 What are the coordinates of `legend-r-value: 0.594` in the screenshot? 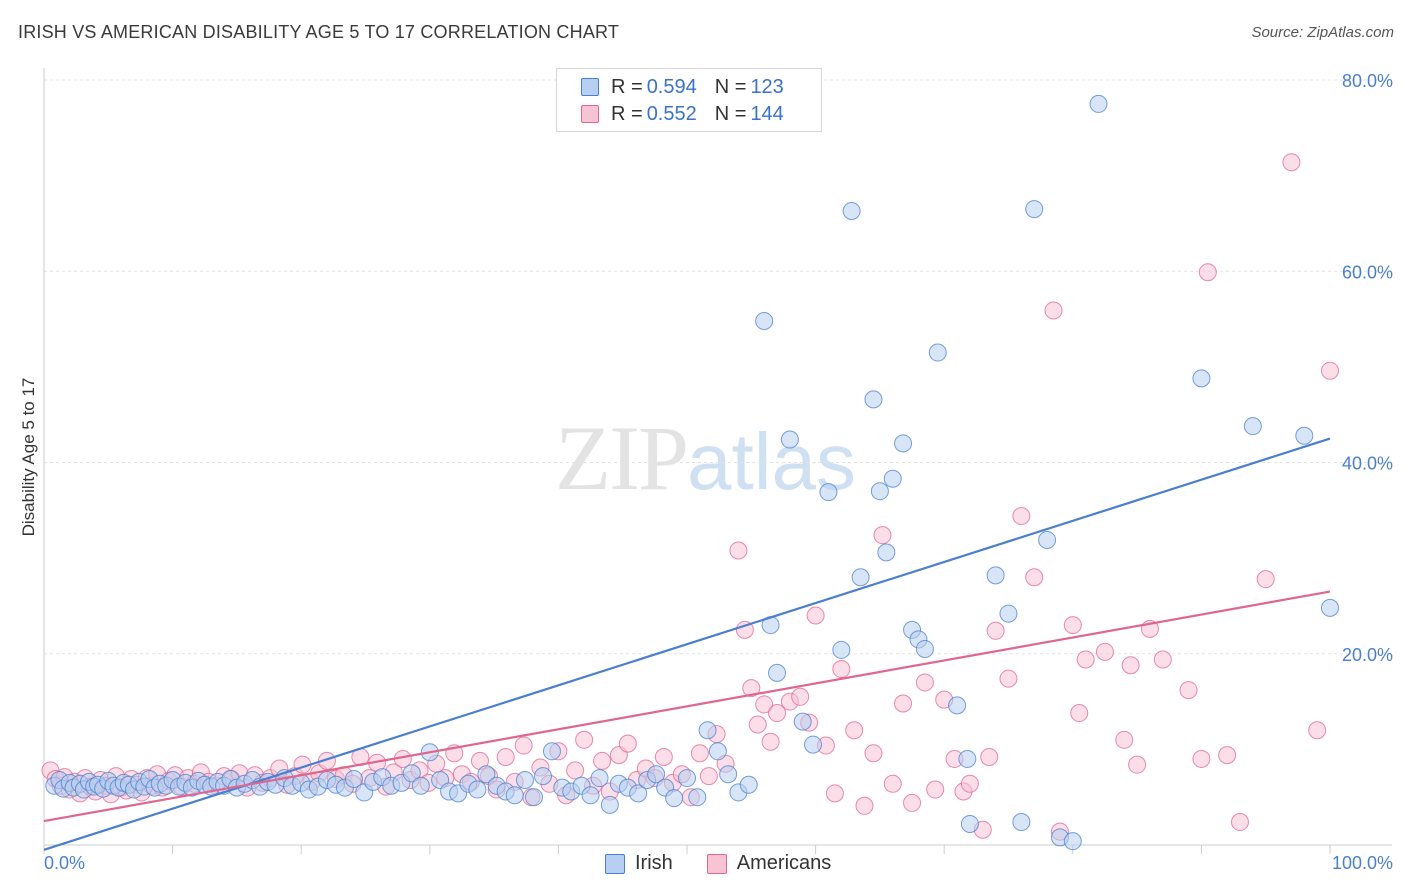 It's located at (671, 86).